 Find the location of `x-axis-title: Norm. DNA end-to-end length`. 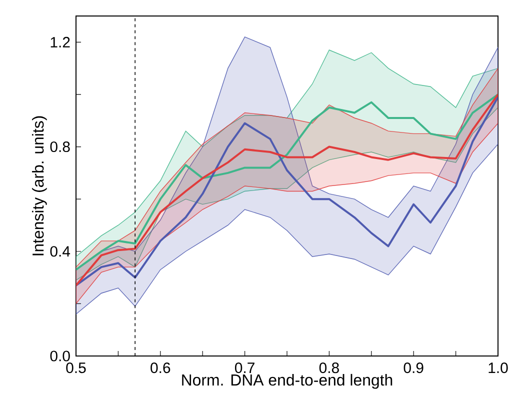

x-axis-title: Norm. DNA end-to-end length is located at coordinates (287, 381).